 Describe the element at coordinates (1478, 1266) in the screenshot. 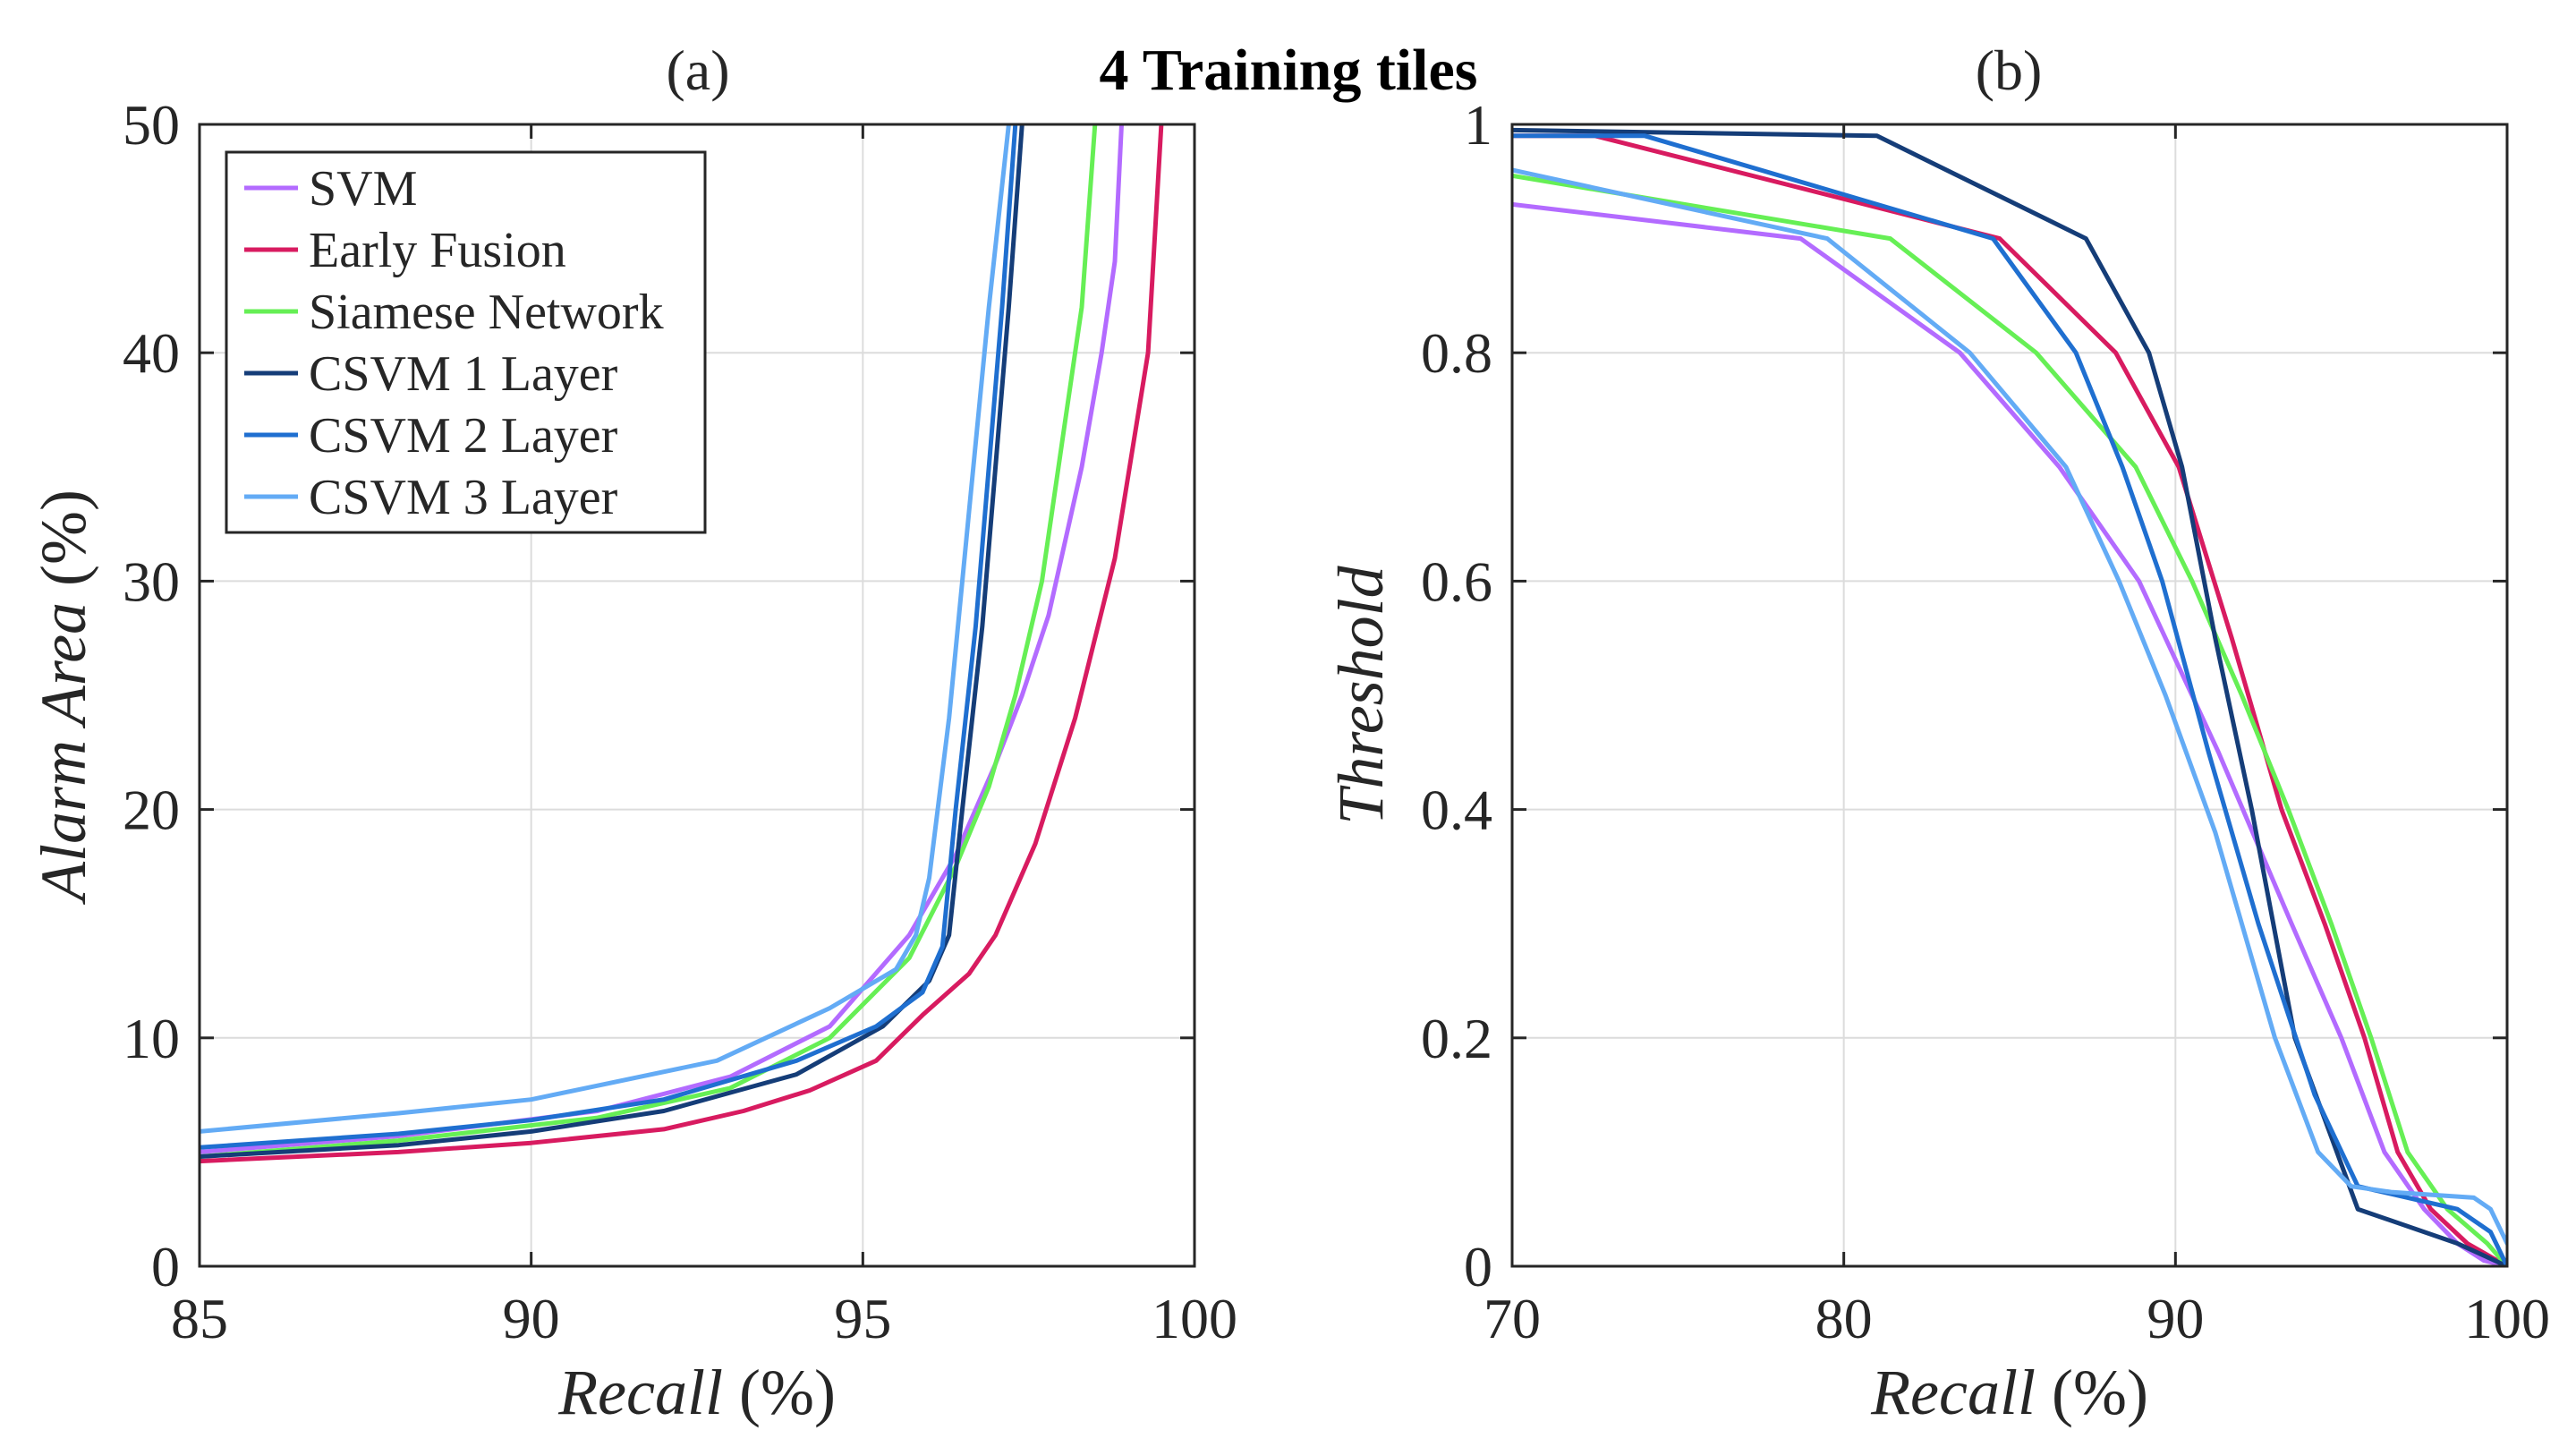

I see `panel-b-ytick-label: 0` at that location.